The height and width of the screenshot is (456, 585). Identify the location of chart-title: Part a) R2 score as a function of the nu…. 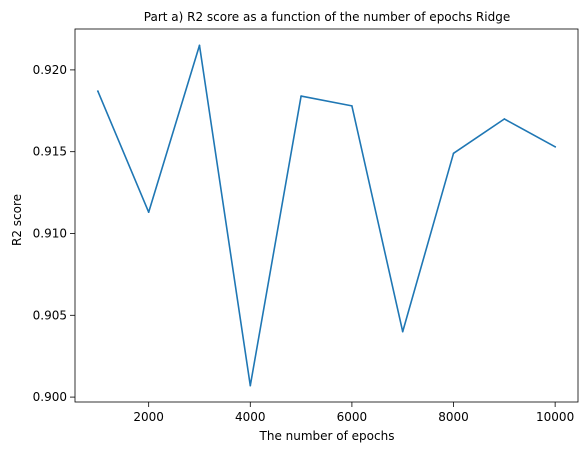
(327, 17).